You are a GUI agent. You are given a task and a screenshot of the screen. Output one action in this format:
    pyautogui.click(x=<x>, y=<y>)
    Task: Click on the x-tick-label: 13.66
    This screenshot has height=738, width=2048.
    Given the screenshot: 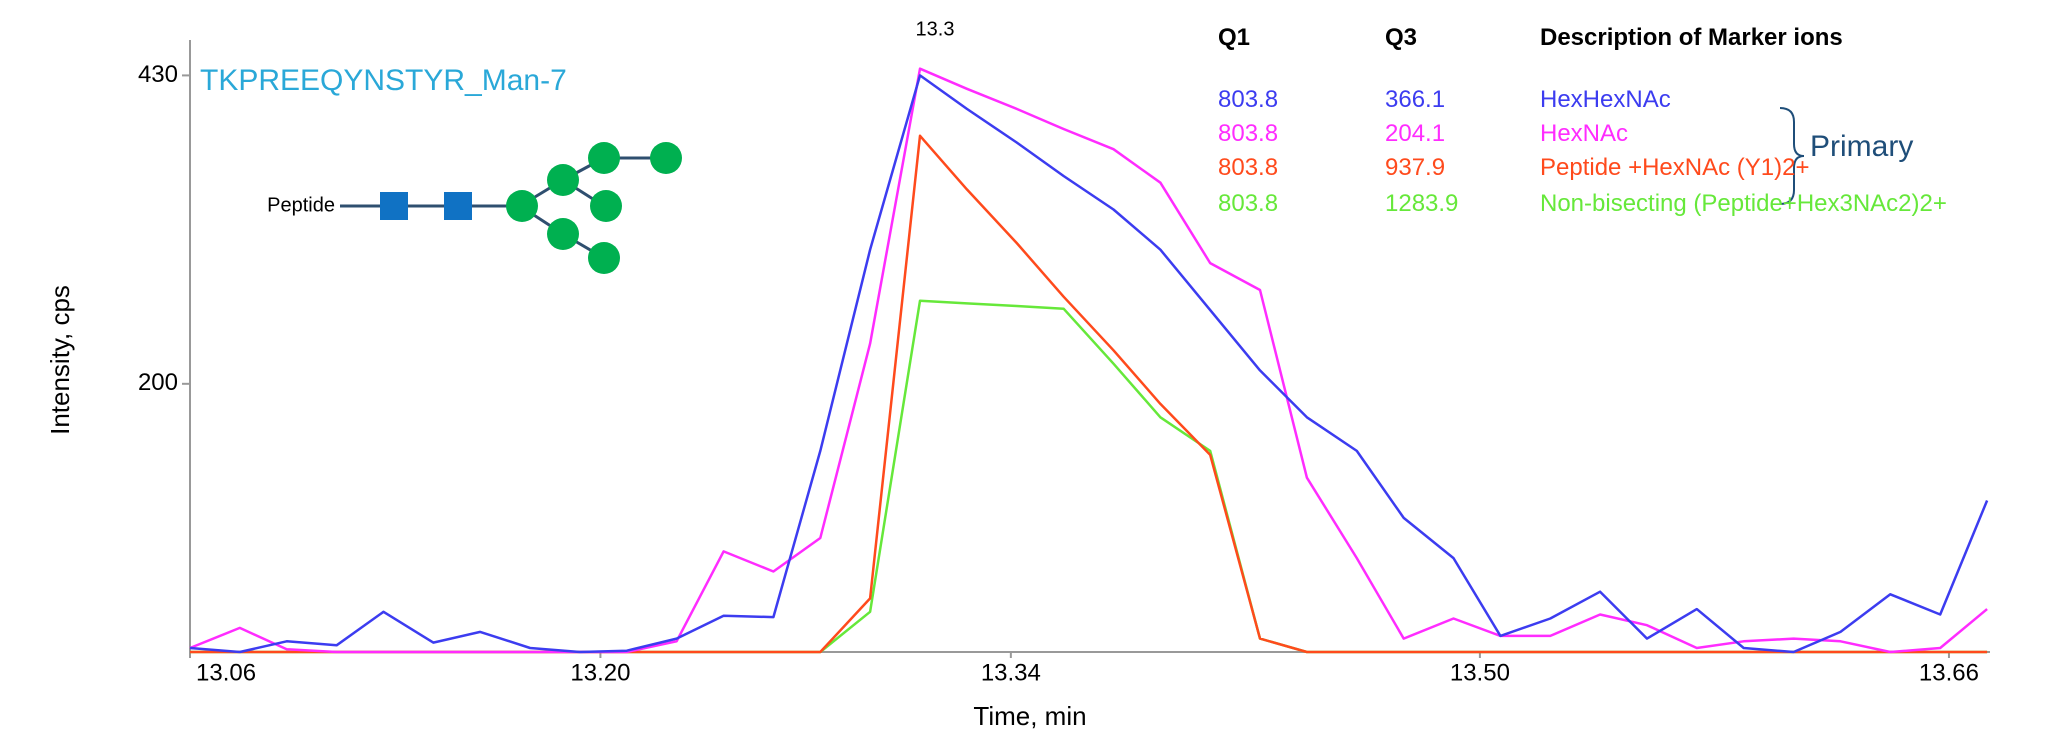 What is the action you would take?
    pyautogui.click(x=1949, y=672)
    